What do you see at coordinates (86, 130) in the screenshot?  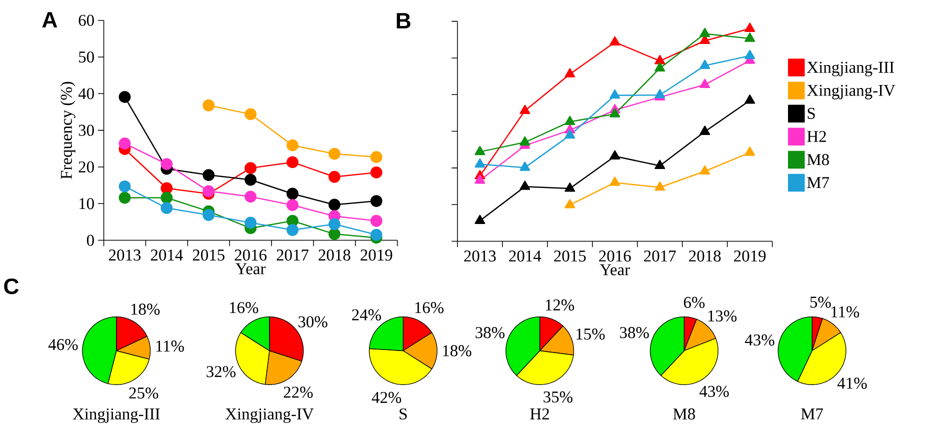 I see `y-tick-label: 30` at bounding box center [86, 130].